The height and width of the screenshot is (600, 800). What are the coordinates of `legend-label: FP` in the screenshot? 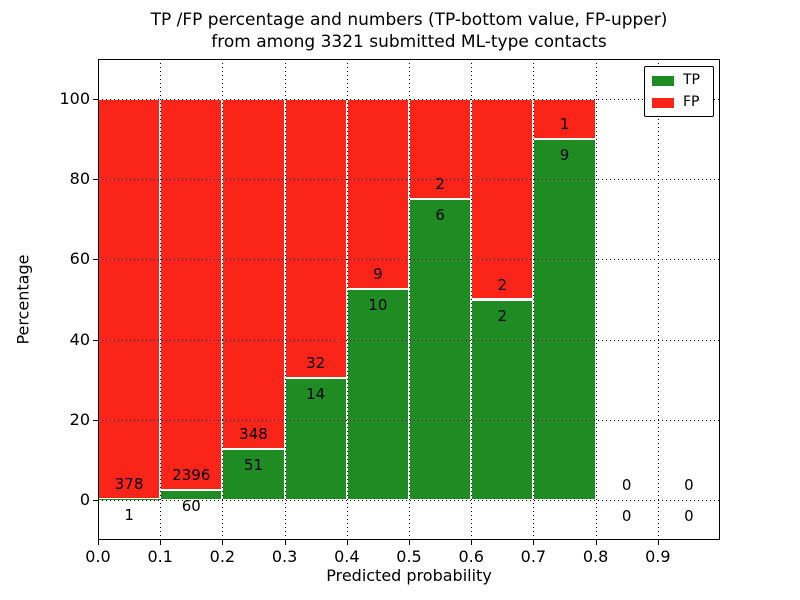 It's located at (691, 102).